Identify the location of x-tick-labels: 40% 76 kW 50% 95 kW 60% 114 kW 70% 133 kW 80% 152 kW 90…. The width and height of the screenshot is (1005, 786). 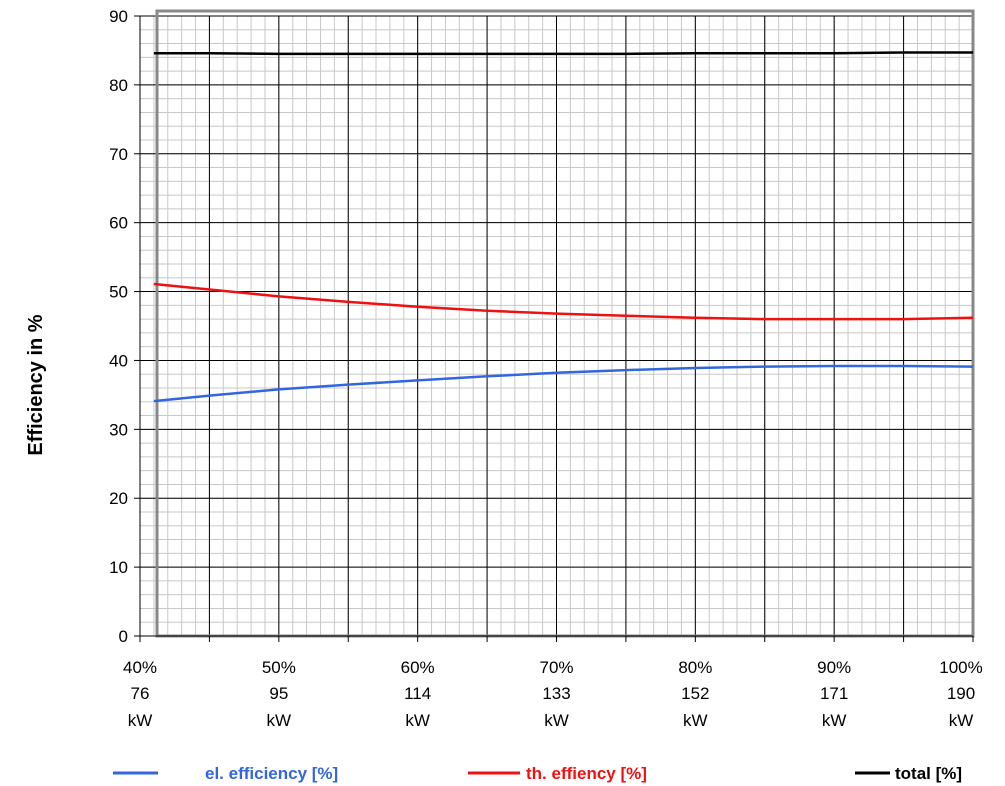
(553, 694).